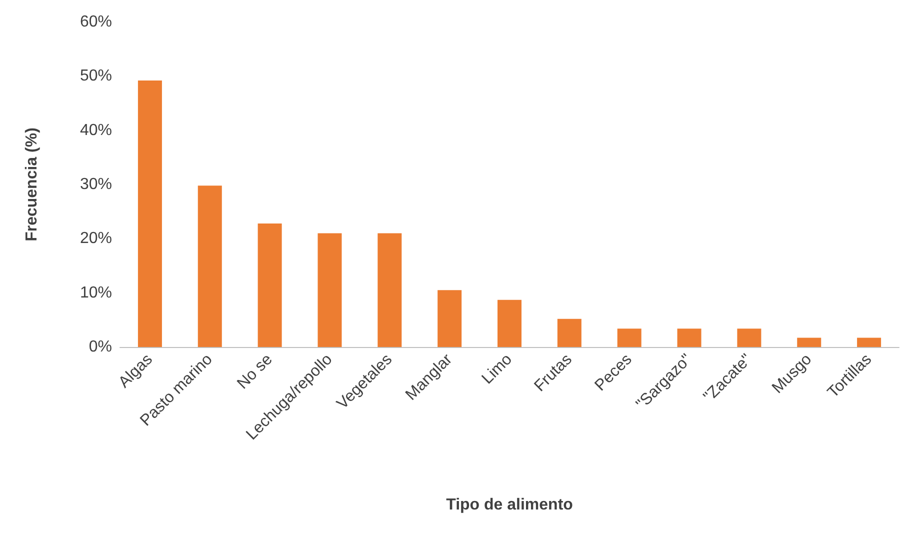  I want to click on y-tick-label: 20%, so click(96, 239).